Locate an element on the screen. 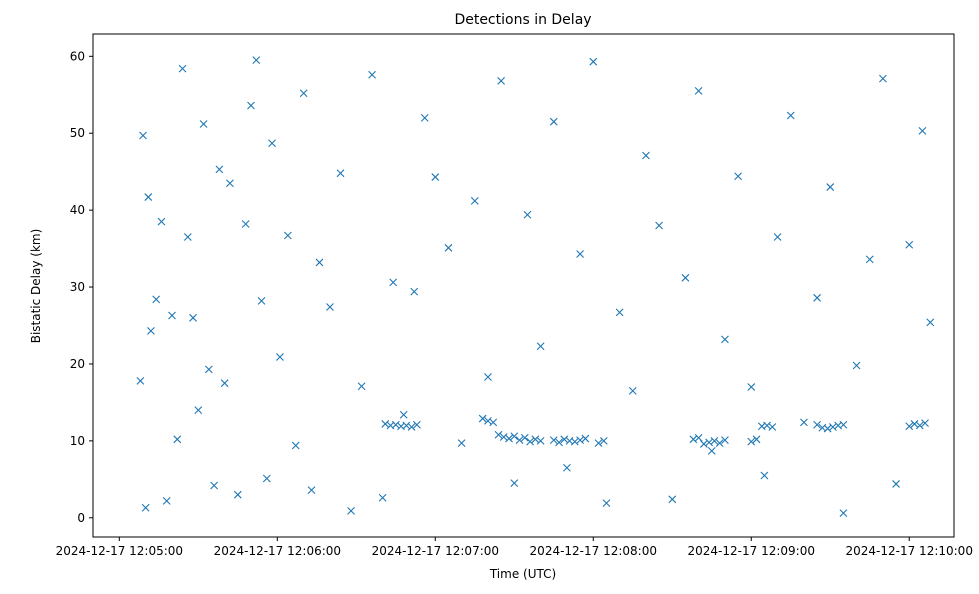 Image resolution: width=979 pixels, height=594 pixels. y-tick-label: 50 is located at coordinates (77, 133).